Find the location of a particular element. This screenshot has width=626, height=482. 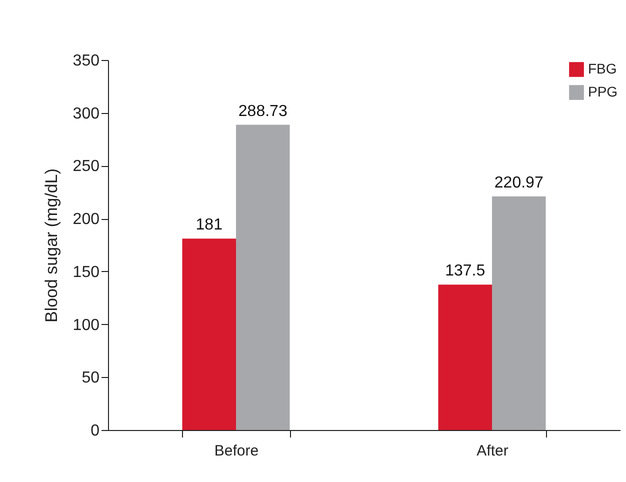

legend-label: FBG is located at coordinates (602, 68).